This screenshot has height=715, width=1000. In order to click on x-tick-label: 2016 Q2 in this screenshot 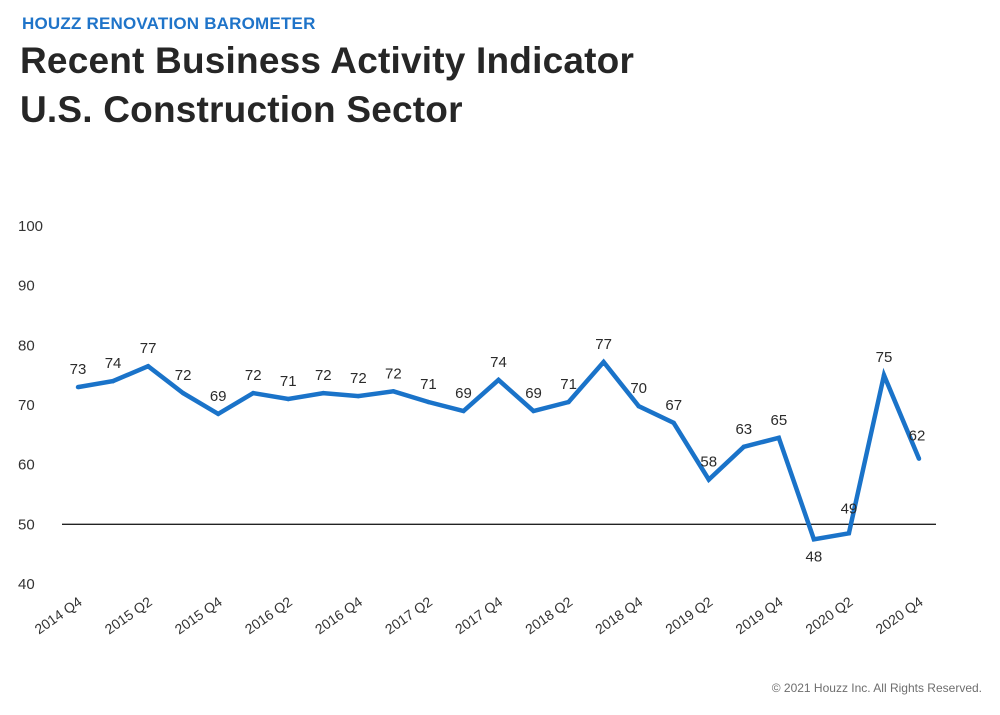, I will do `click(268, 615)`.